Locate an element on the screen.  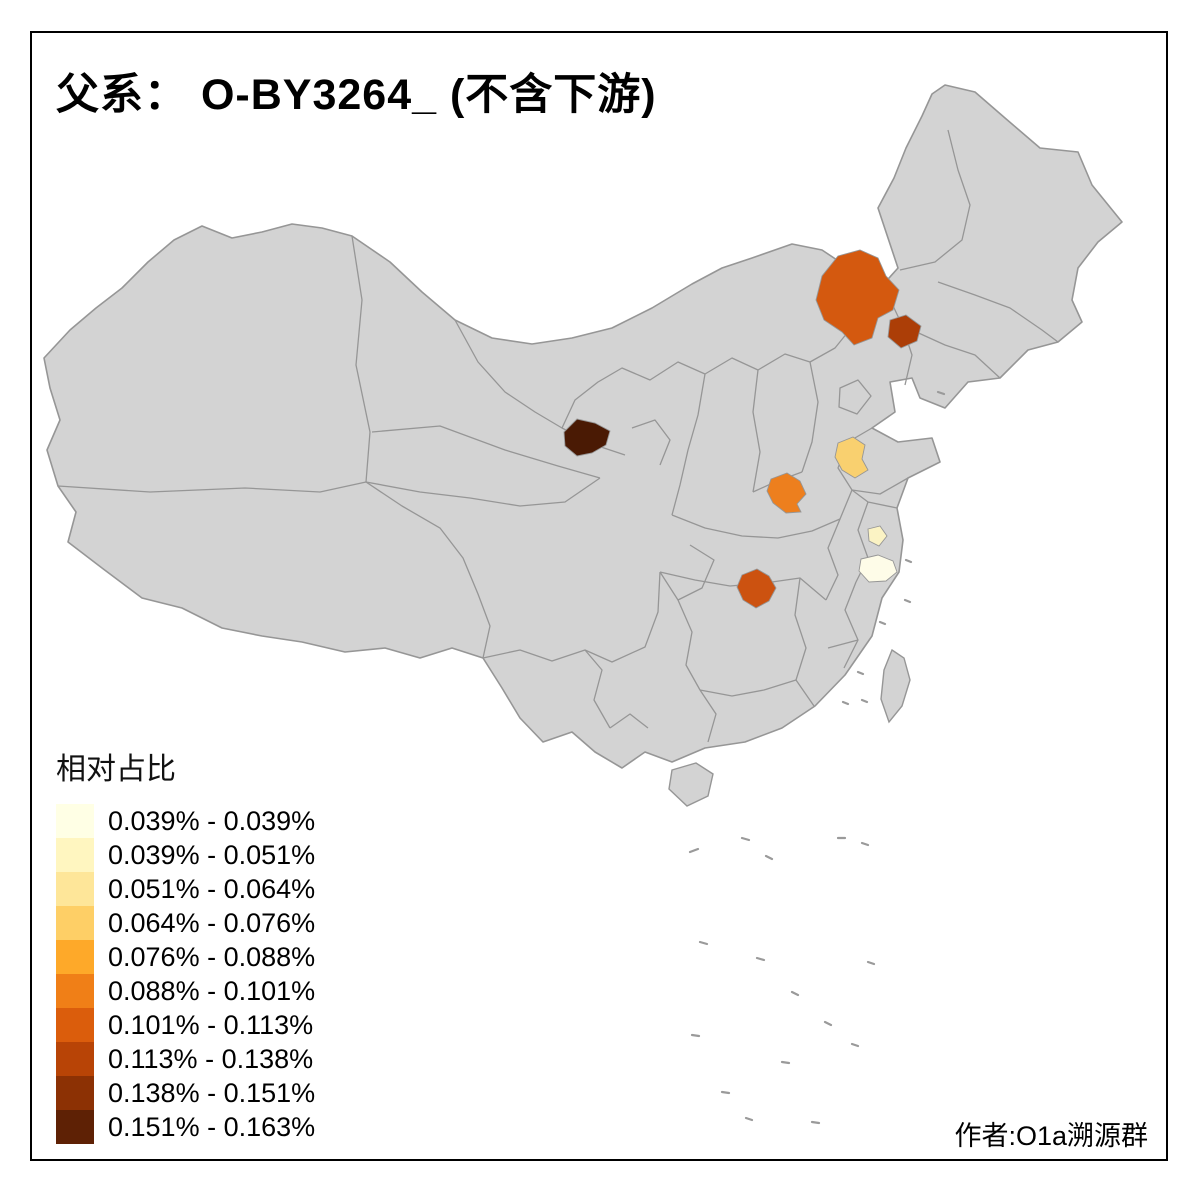
legend-row: 0.151% - 0.163% is located at coordinates (185, 1127).